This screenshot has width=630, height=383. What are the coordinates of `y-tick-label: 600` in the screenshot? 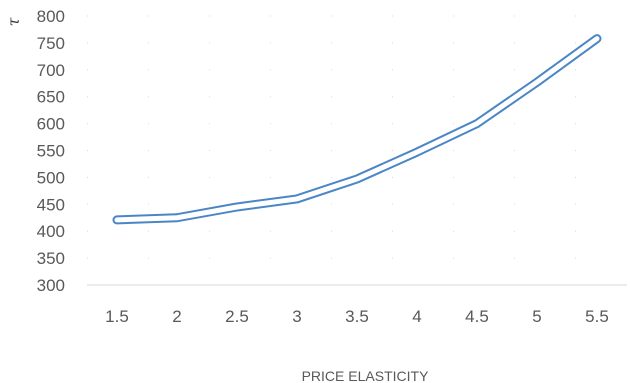 It's located at (51, 124).